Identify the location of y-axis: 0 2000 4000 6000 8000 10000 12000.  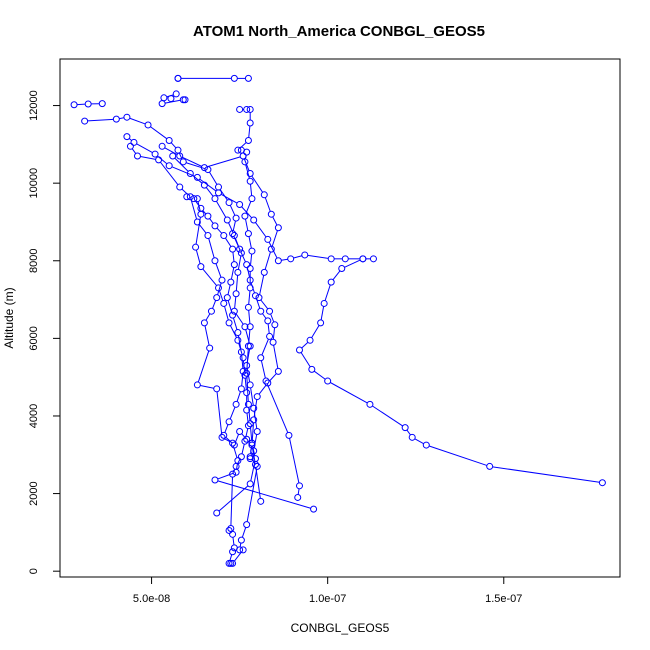
(44, 332).